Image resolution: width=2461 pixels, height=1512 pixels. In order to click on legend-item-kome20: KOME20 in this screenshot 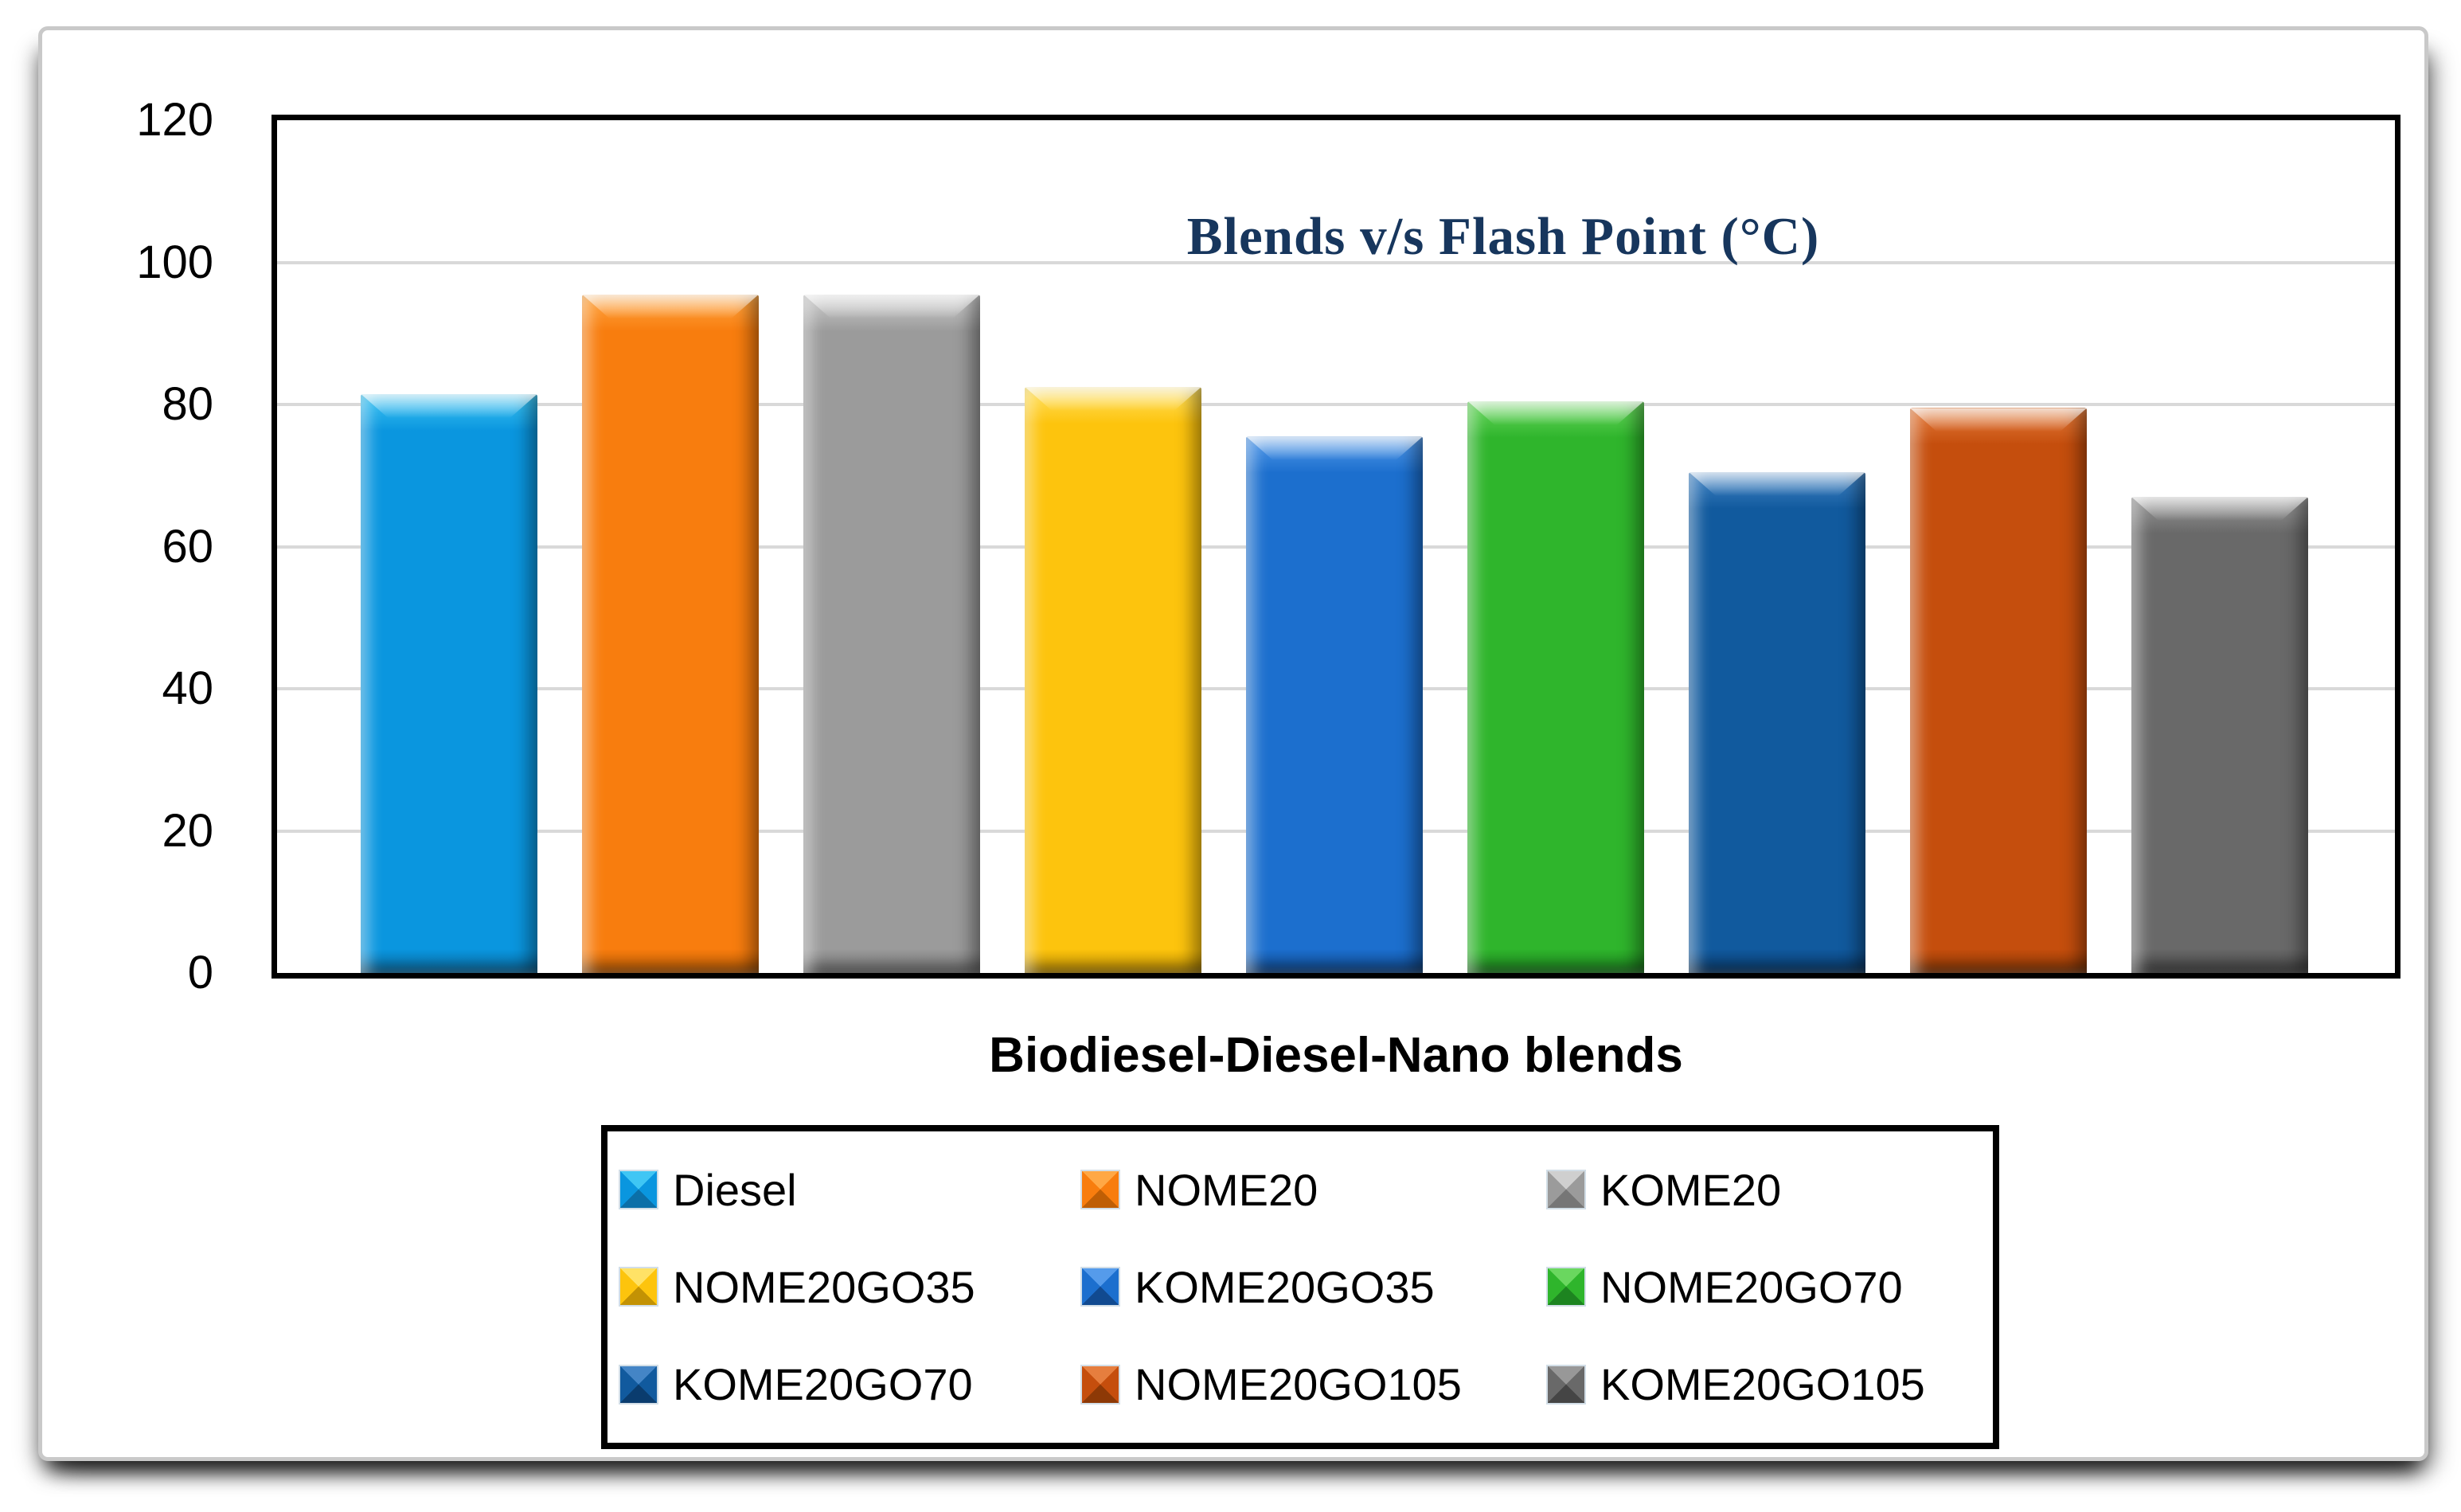, I will do `click(1770, 1189)`.